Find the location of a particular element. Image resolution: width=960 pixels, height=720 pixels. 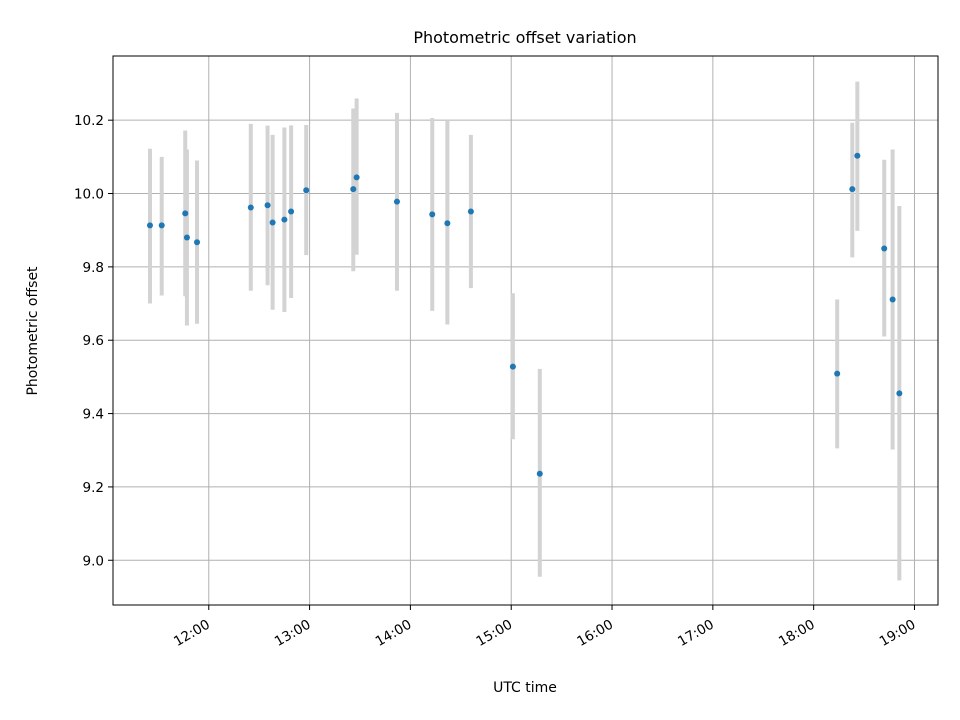

y-tick-label: 9.2 is located at coordinates (93, 488).